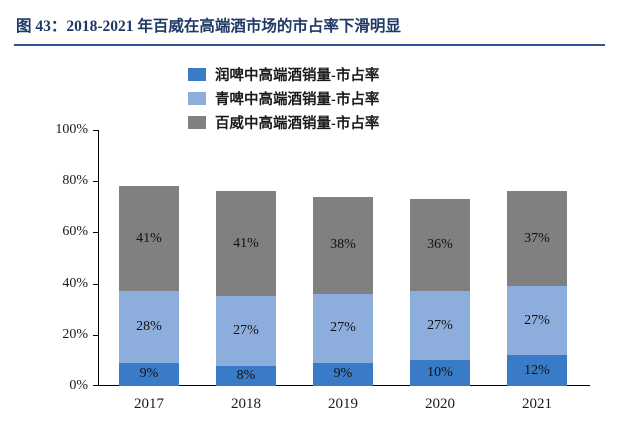 This screenshot has width=619, height=434. What do you see at coordinates (75, 334) in the screenshot?
I see `y-tick-label: 20%` at bounding box center [75, 334].